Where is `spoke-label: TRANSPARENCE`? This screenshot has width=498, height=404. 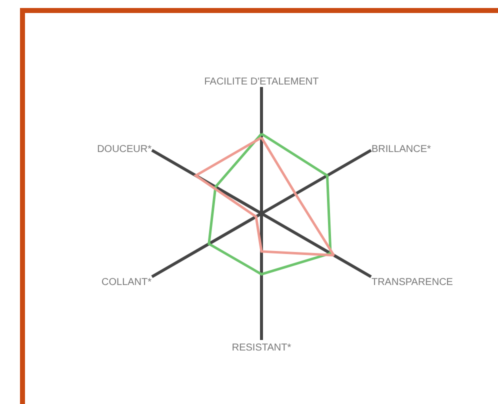 spoke-label: TRANSPARENCE is located at coordinates (412, 282).